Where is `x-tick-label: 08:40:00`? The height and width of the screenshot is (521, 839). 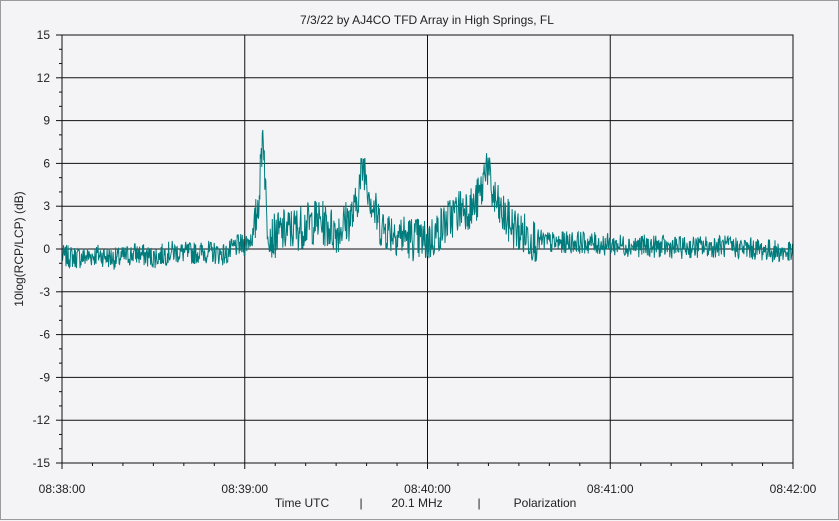 x-tick-label: 08:40:00 is located at coordinates (427, 489).